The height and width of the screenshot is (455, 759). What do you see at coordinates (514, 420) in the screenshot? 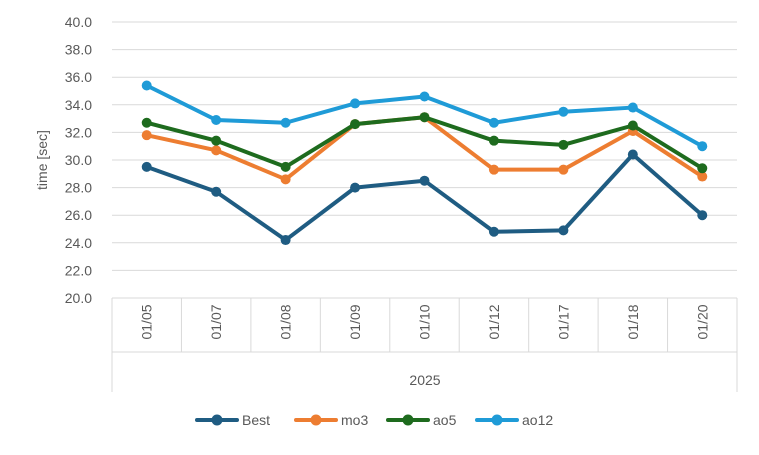
I see `legend-item-ao12: ao12` at bounding box center [514, 420].